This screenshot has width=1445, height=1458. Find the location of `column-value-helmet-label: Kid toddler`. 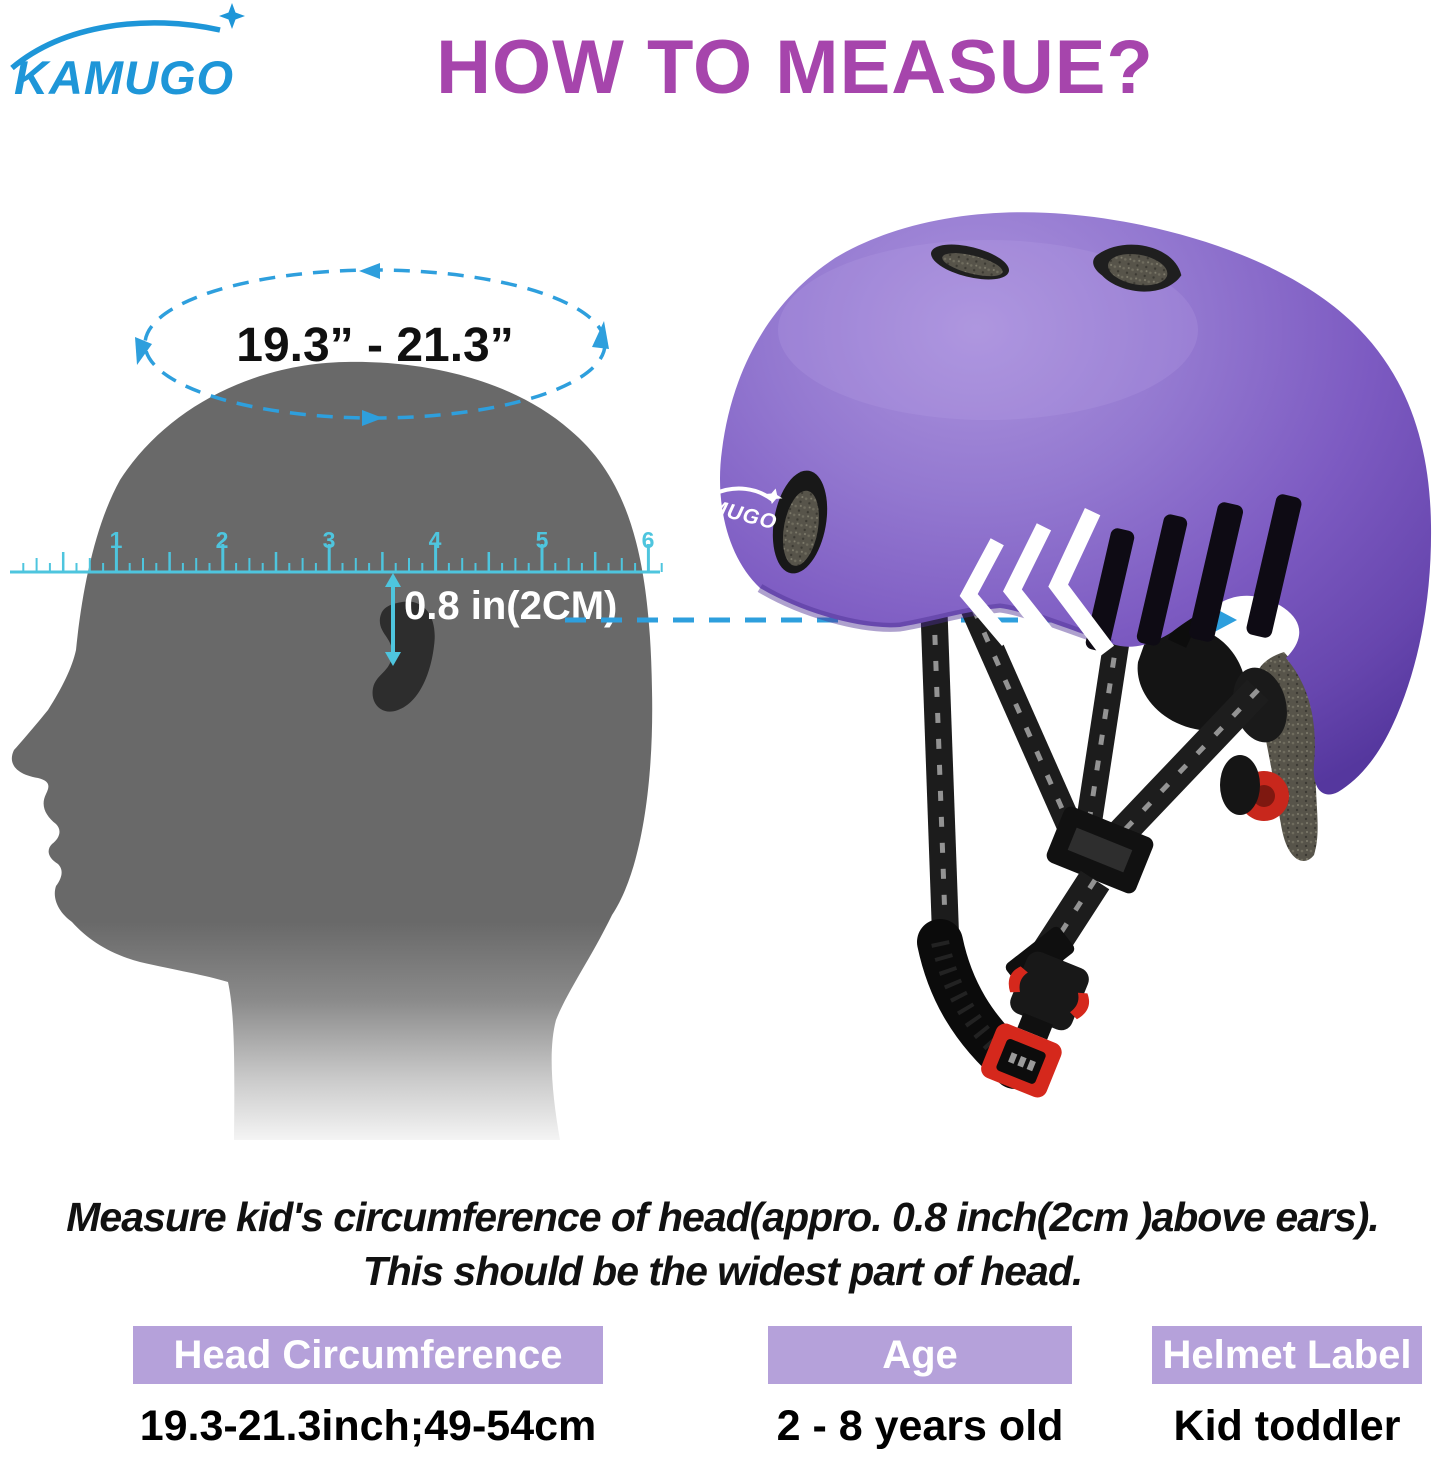

column-value-helmet-label: Kid toddler is located at coordinates (1287, 1426).